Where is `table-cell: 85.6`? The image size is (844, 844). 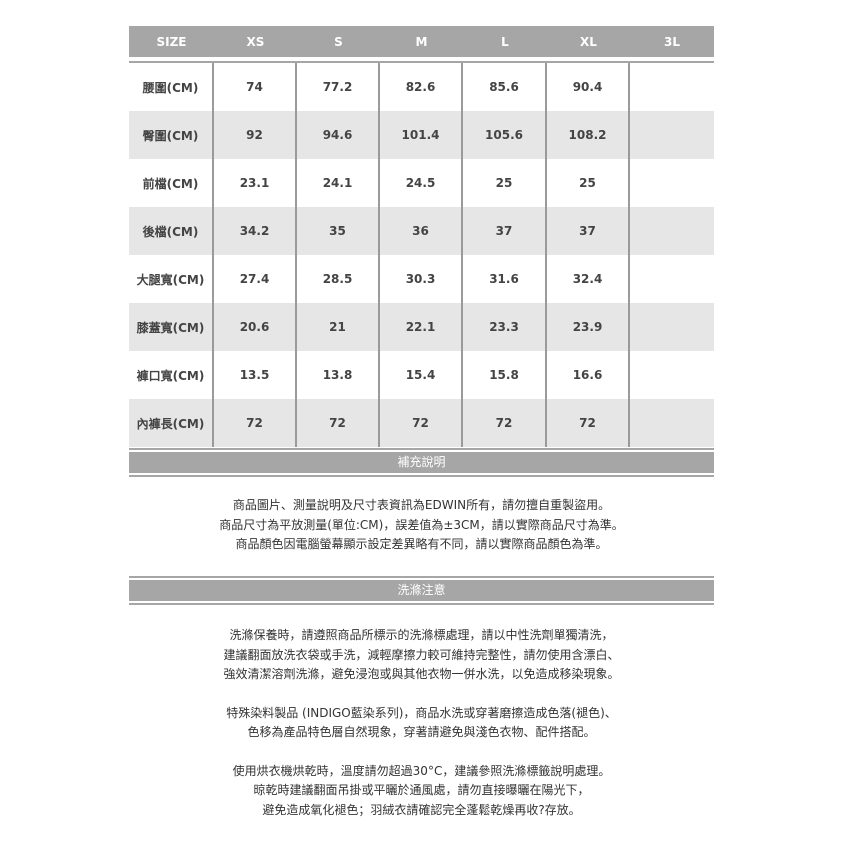
table-cell: 85.6 is located at coordinates (505, 87).